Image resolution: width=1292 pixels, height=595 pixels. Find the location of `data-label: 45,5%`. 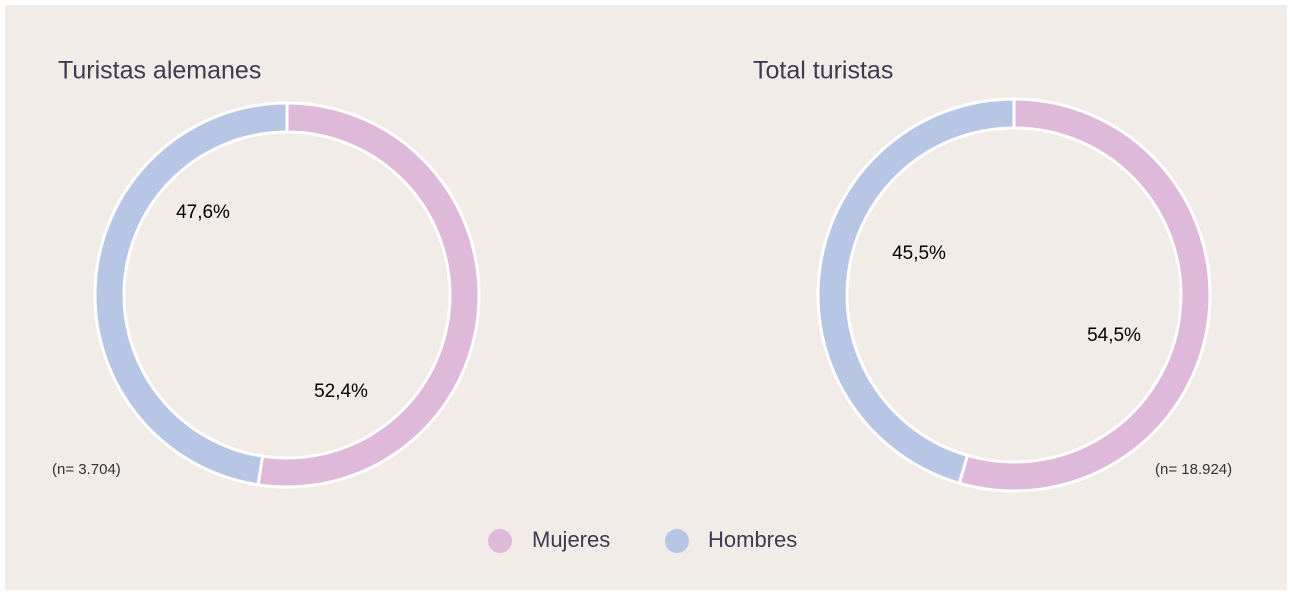

data-label: 45,5% is located at coordinates (919, 253).